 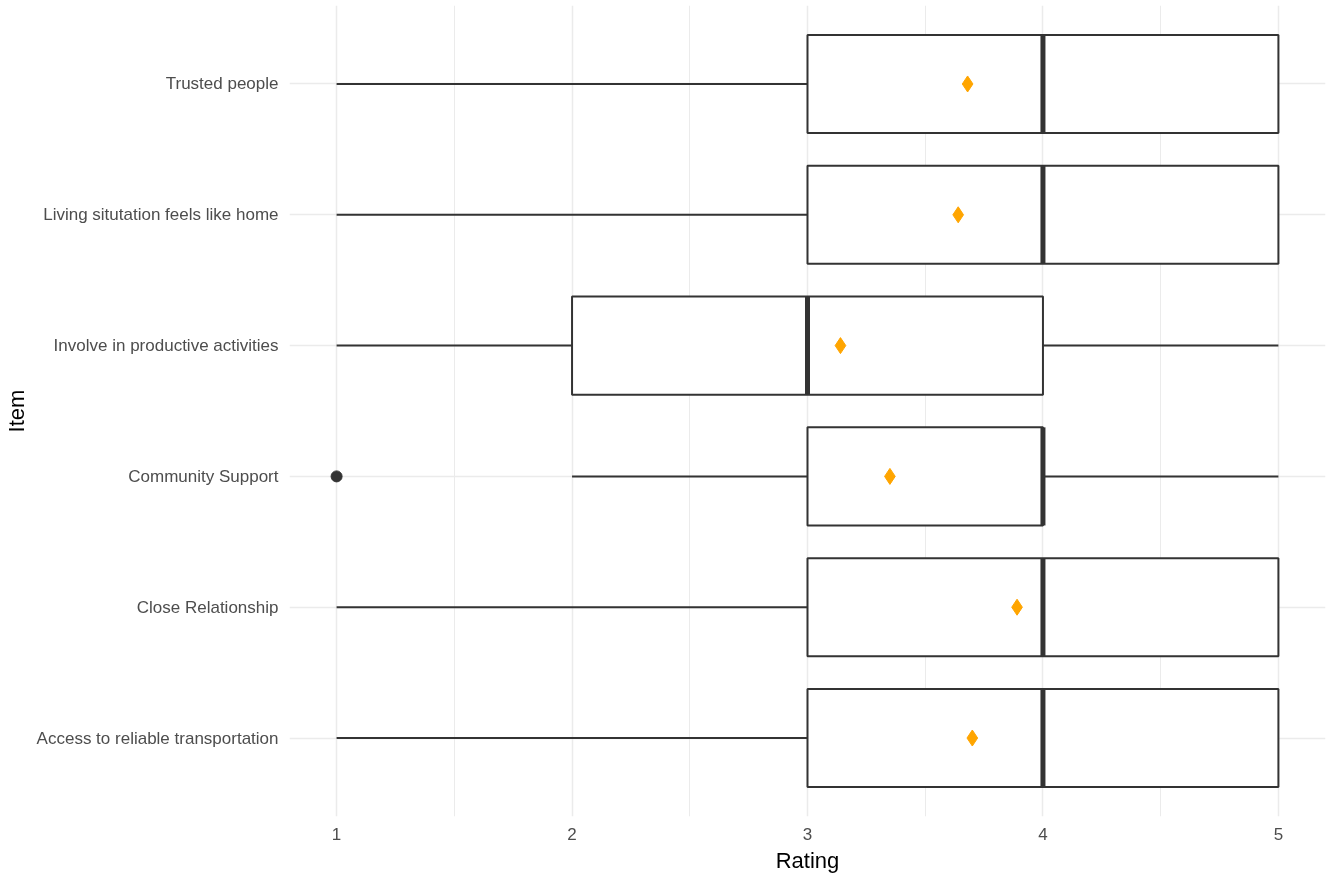 What do you see at coordinates (222, 84) in the screenshot?
I see `y-tick-label: Trusted people` at bounding box center [222, 84].